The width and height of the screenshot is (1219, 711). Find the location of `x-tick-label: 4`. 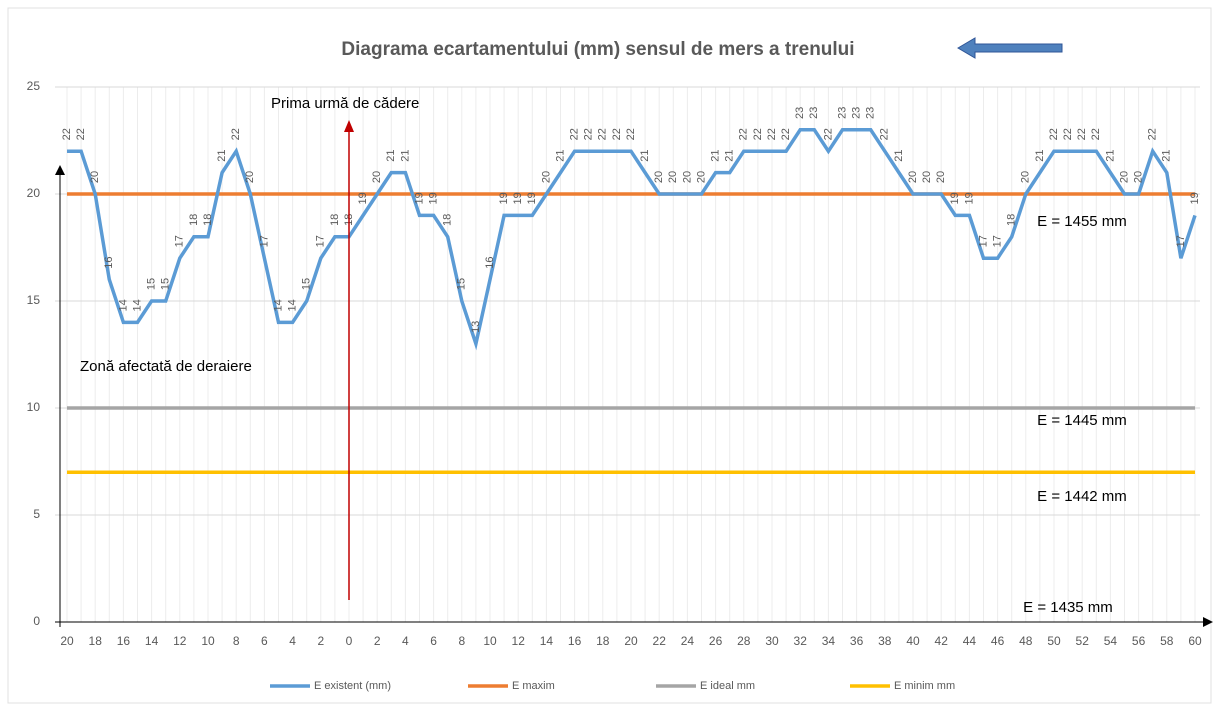

x-tick-label: 4 is located at coordinates (292, 641).